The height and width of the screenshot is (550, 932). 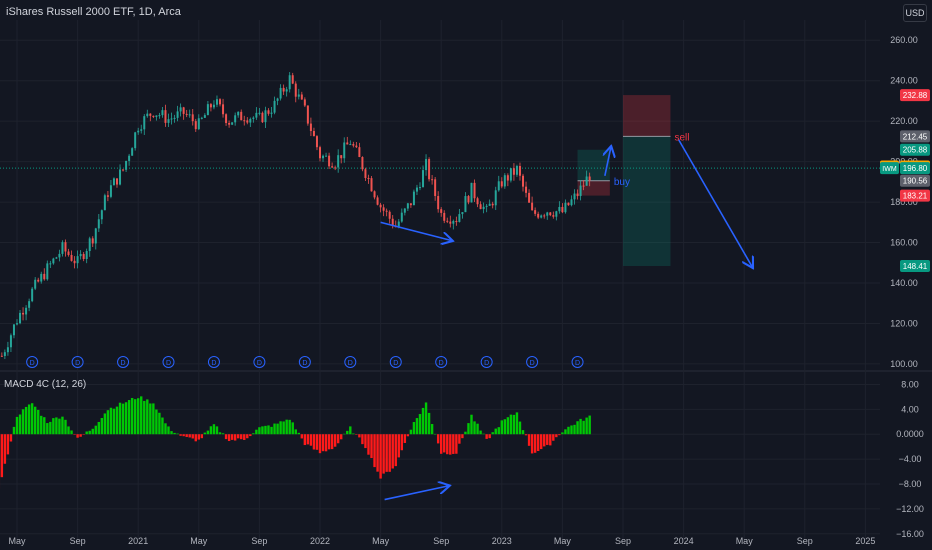 What do you see at coordinates (865, 541) in the screenshot?
I see `time-tick-label: 2025` at bounding box center [865, 541].